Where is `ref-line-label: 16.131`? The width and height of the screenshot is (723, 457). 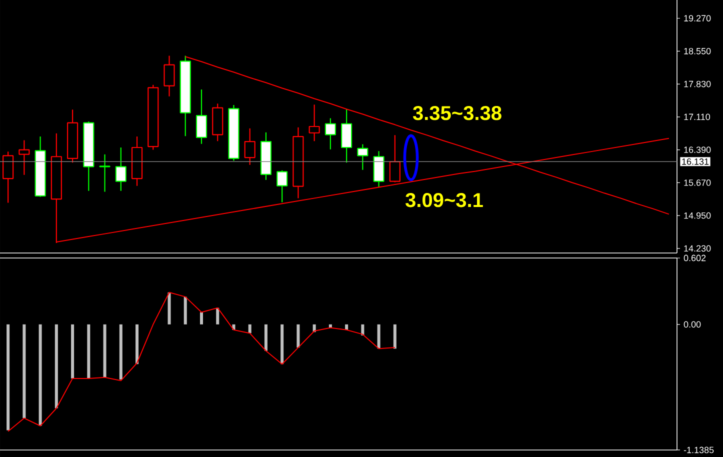
ref-line-label: 16.131 is located at coordinates (695, 161).